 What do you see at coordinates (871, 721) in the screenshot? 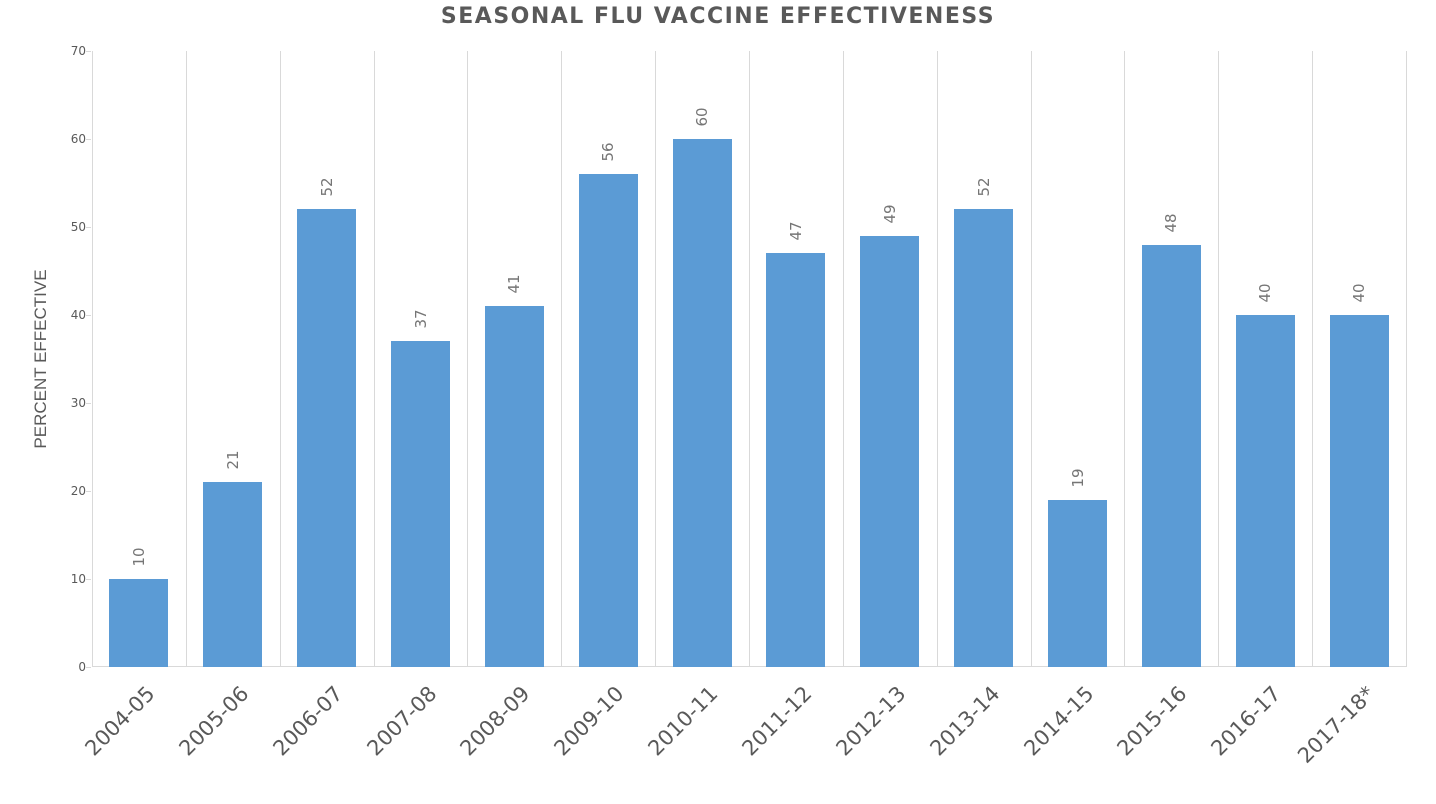
I see `x-tick-label: 2012-13` at bounding box center [871, 721].